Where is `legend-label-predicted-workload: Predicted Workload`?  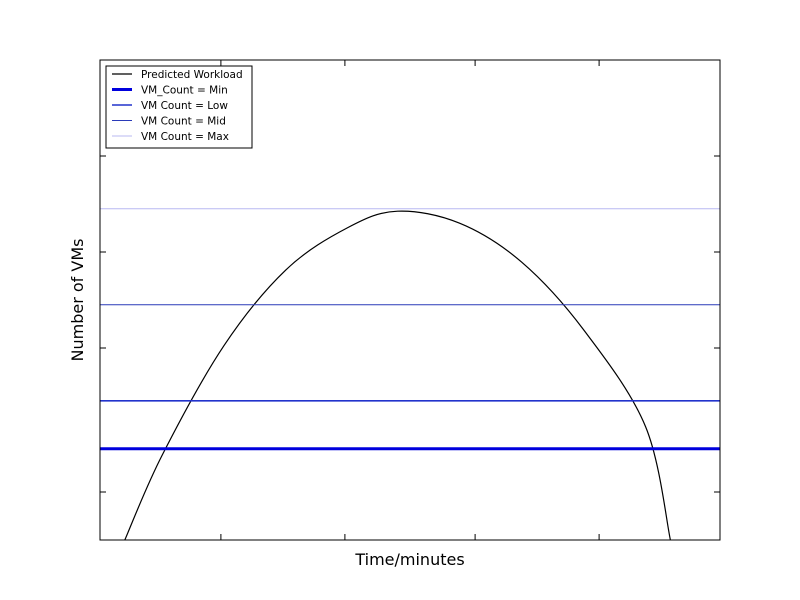 legend-label-predicted-workload: Predicted Workload is located at coordinates (192, 75).